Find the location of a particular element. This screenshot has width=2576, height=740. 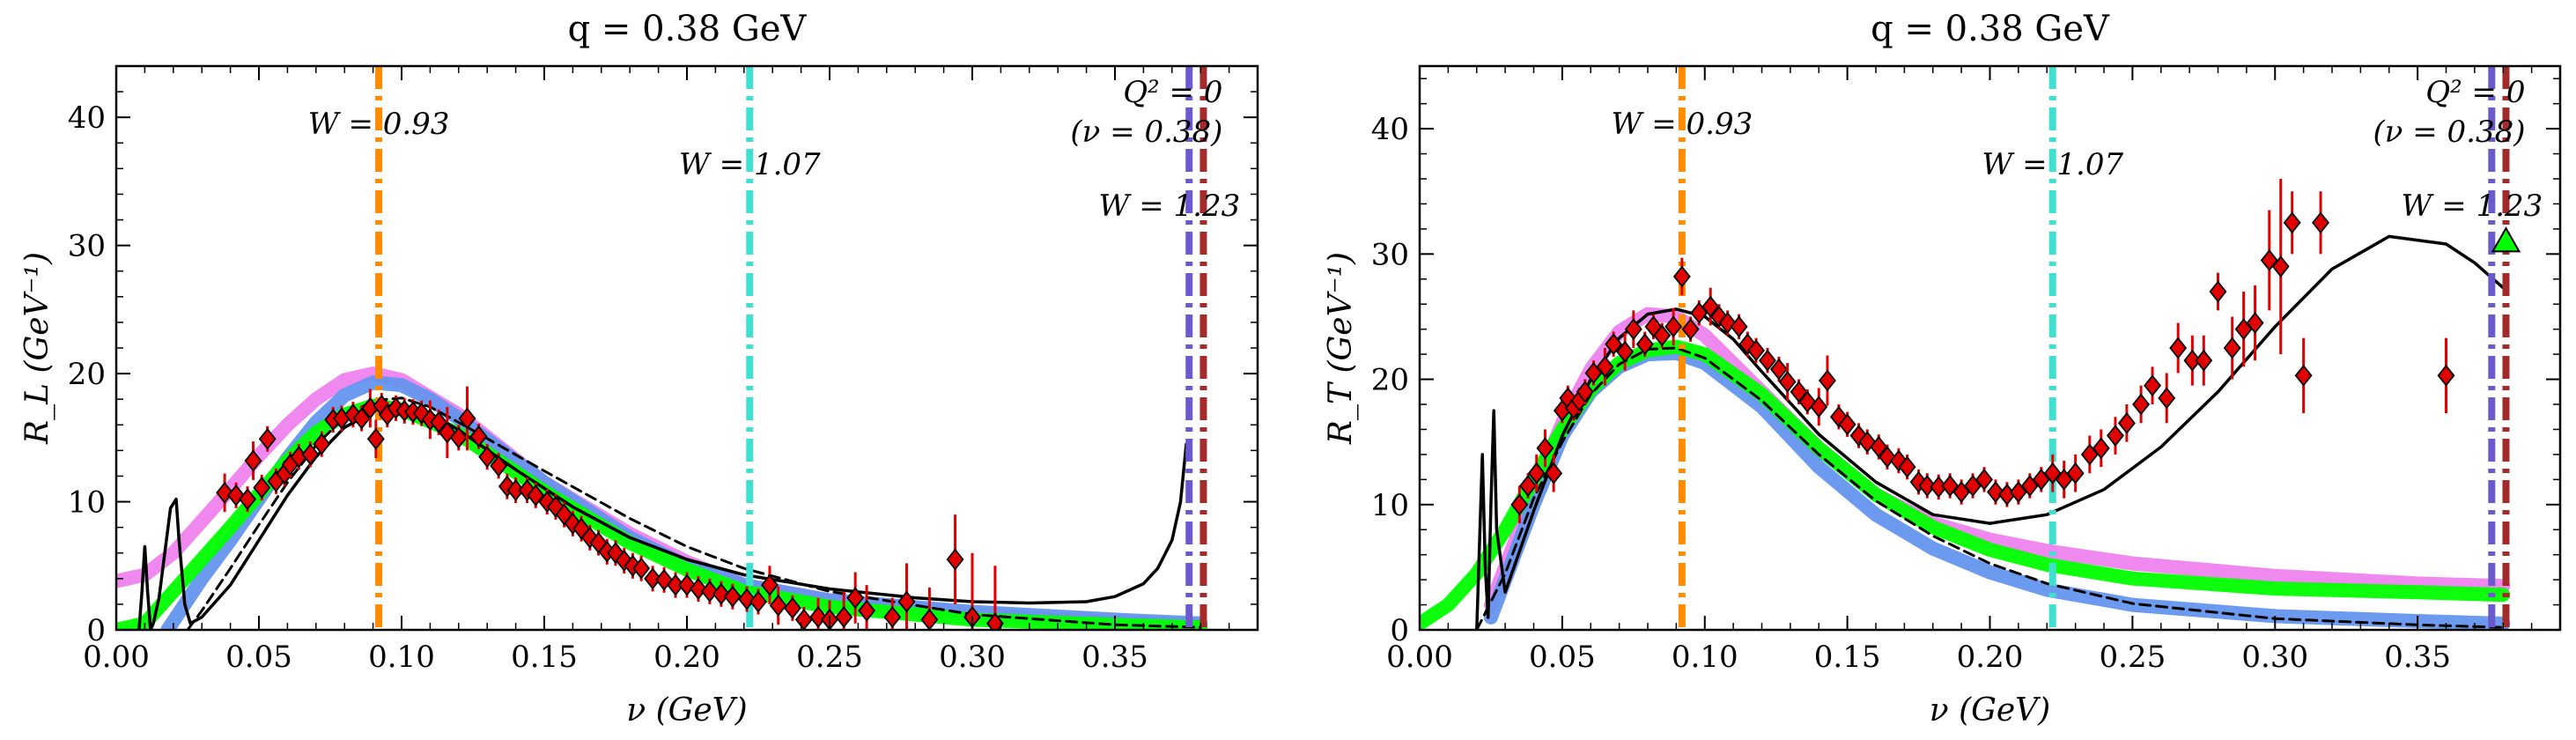

x-tick-label: 0.25 is located at coordinates (829, 657).